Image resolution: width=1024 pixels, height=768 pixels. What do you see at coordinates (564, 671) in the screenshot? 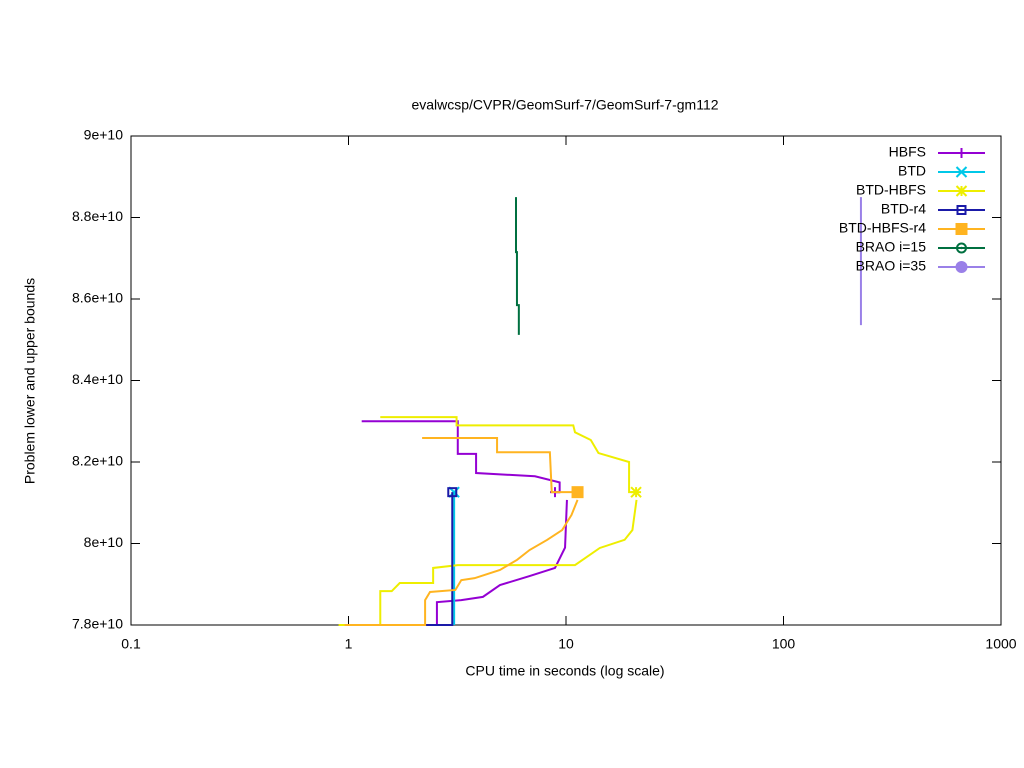
I see `x-axis-label: CPU time in seconds (log scale)` at bounding box center [564, 671].